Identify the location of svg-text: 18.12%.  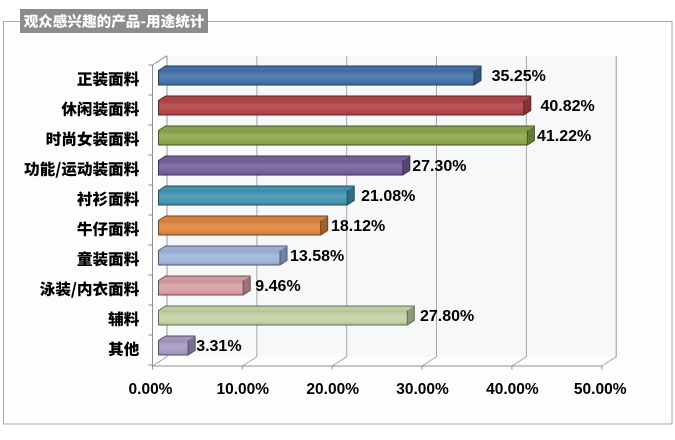
(358, 226).